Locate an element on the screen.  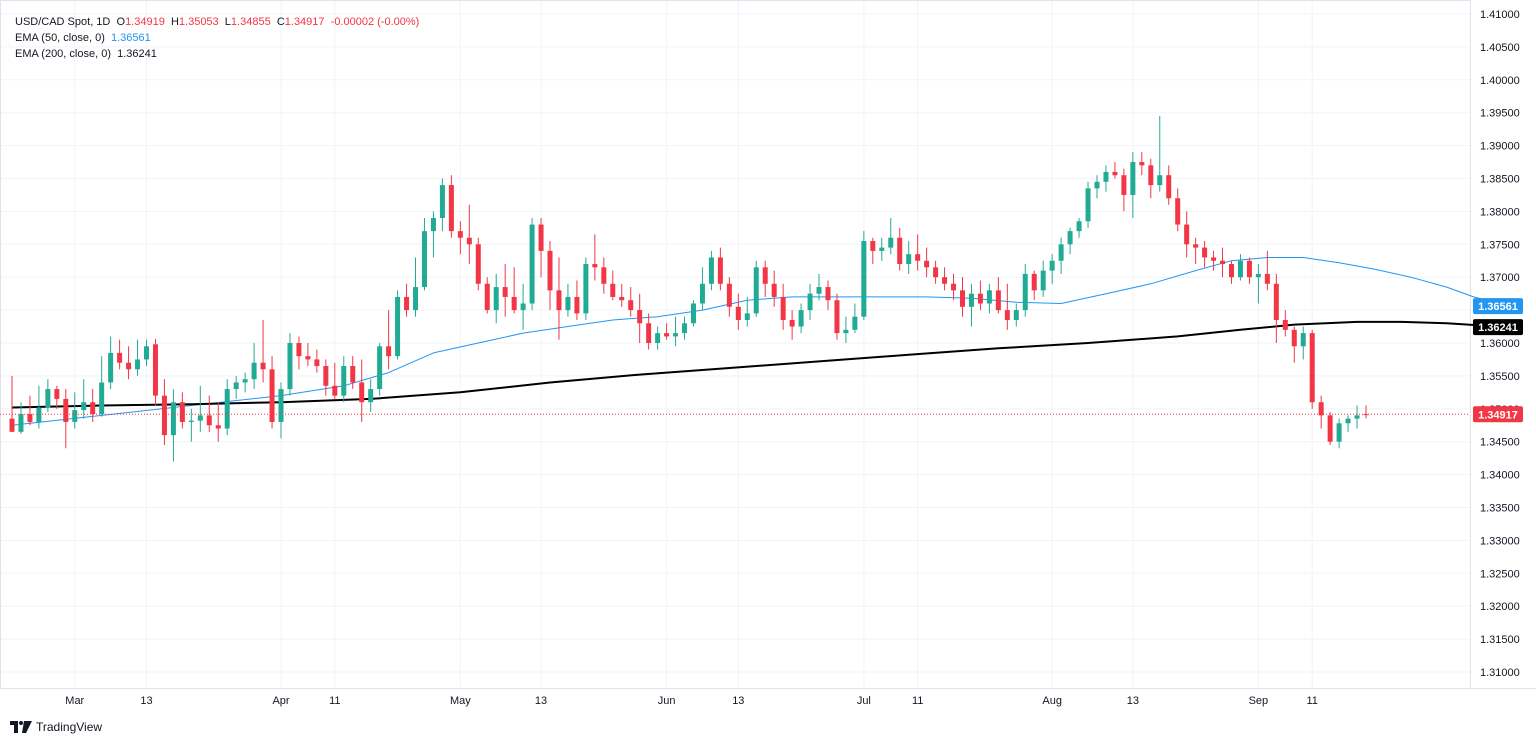
price-label-ema-50: 1.36561 is located at coordinates (1498, 306).